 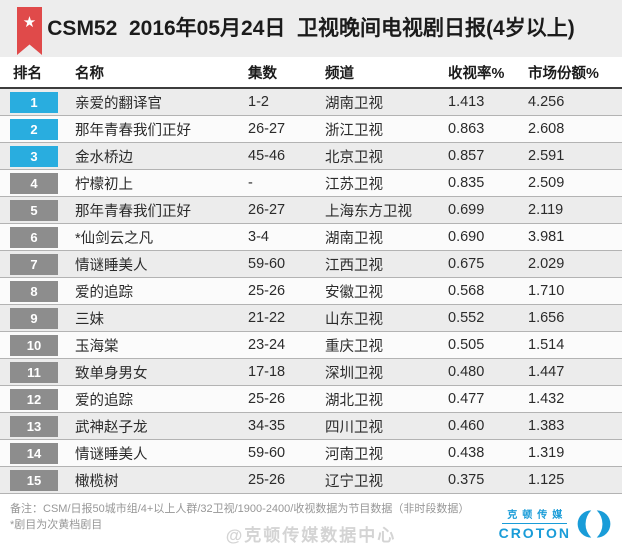 I want to click on table-row: 7 情谜睡美人 59-60 江西卫视 0.675 2.029, so click(x=311, y=264).